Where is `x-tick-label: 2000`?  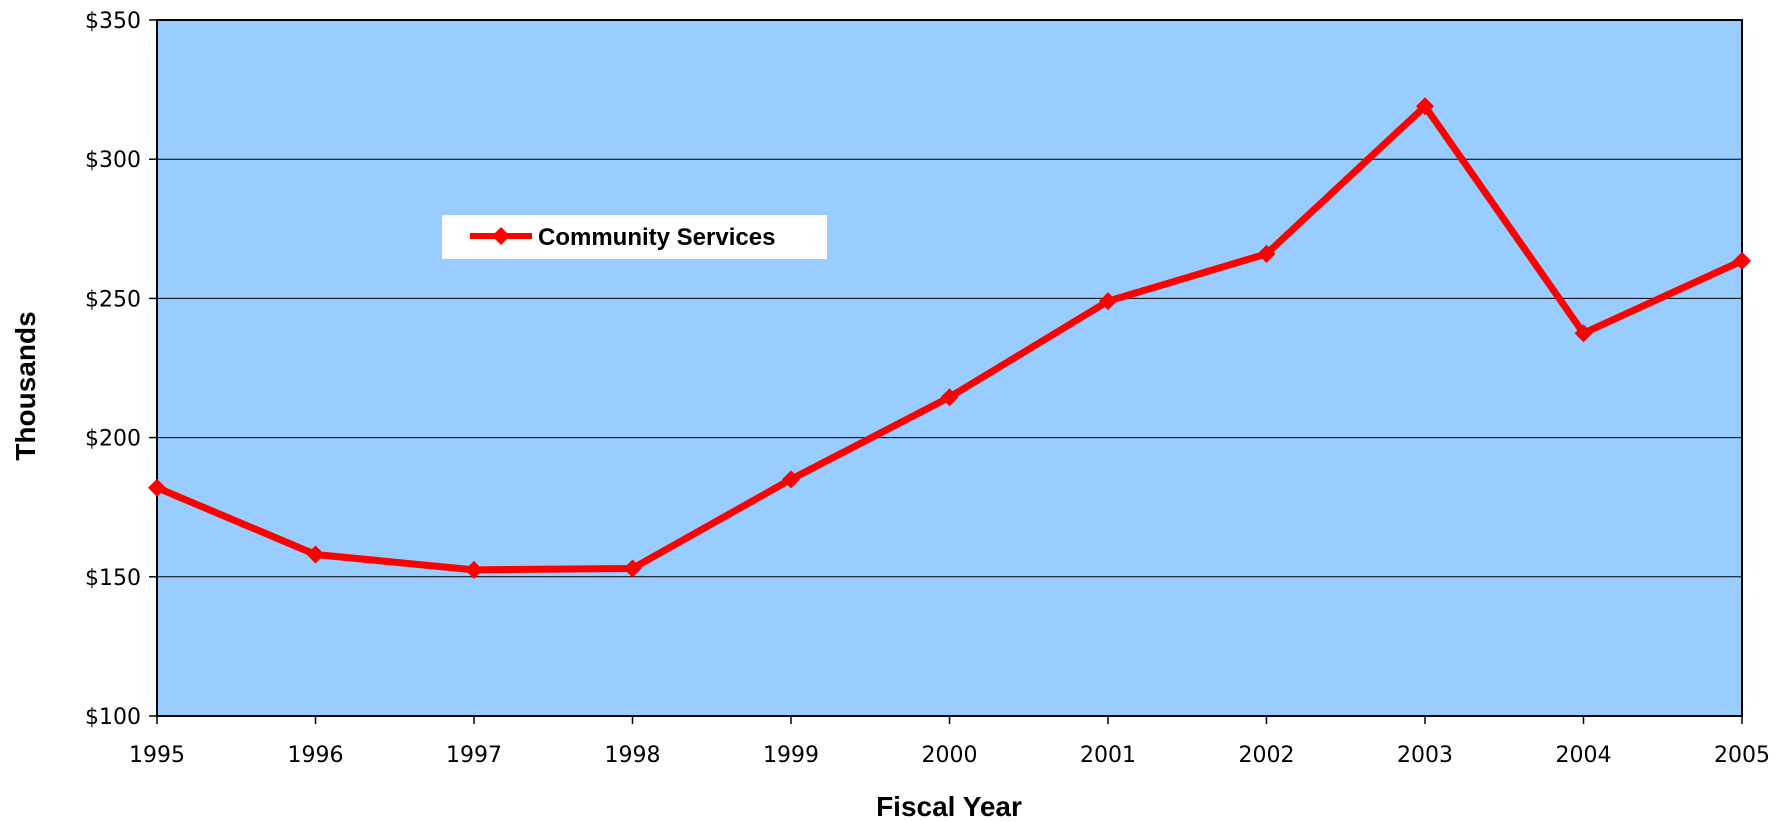
x-tick-label: 2000 is located at coordinates (950, 755).